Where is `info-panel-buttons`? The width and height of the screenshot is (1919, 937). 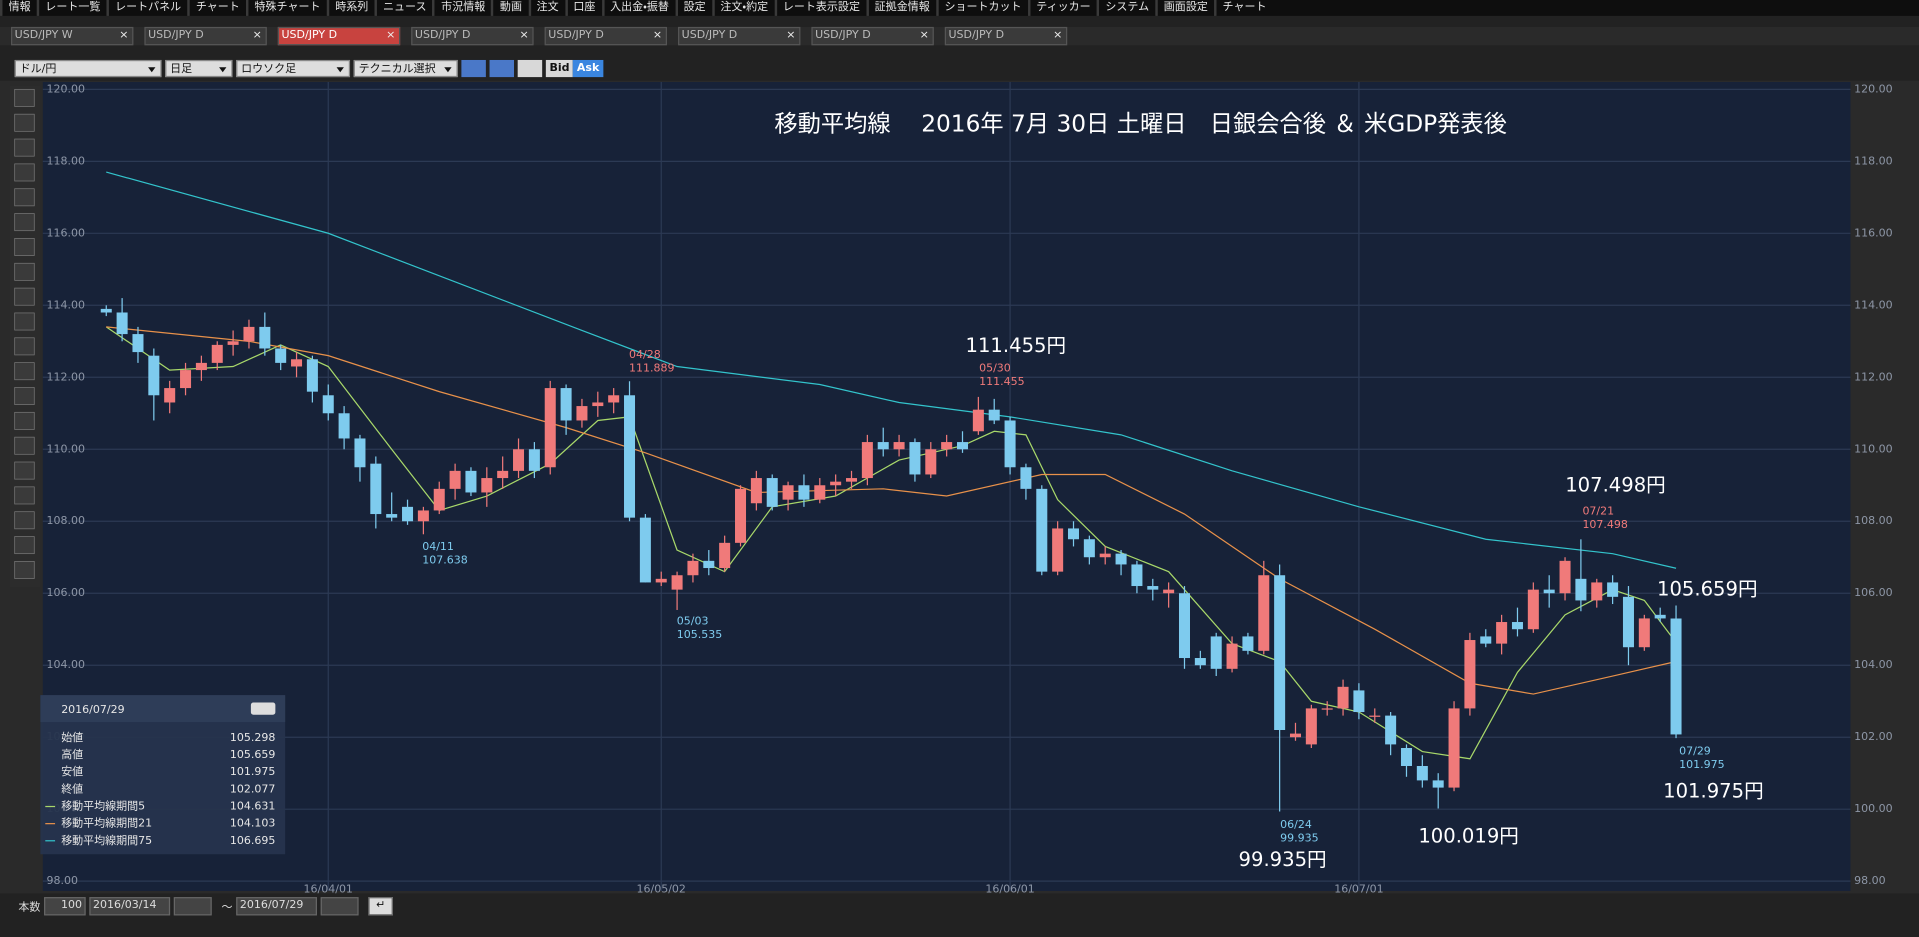 info-panel-buttons is located at coordinates (263, 708).